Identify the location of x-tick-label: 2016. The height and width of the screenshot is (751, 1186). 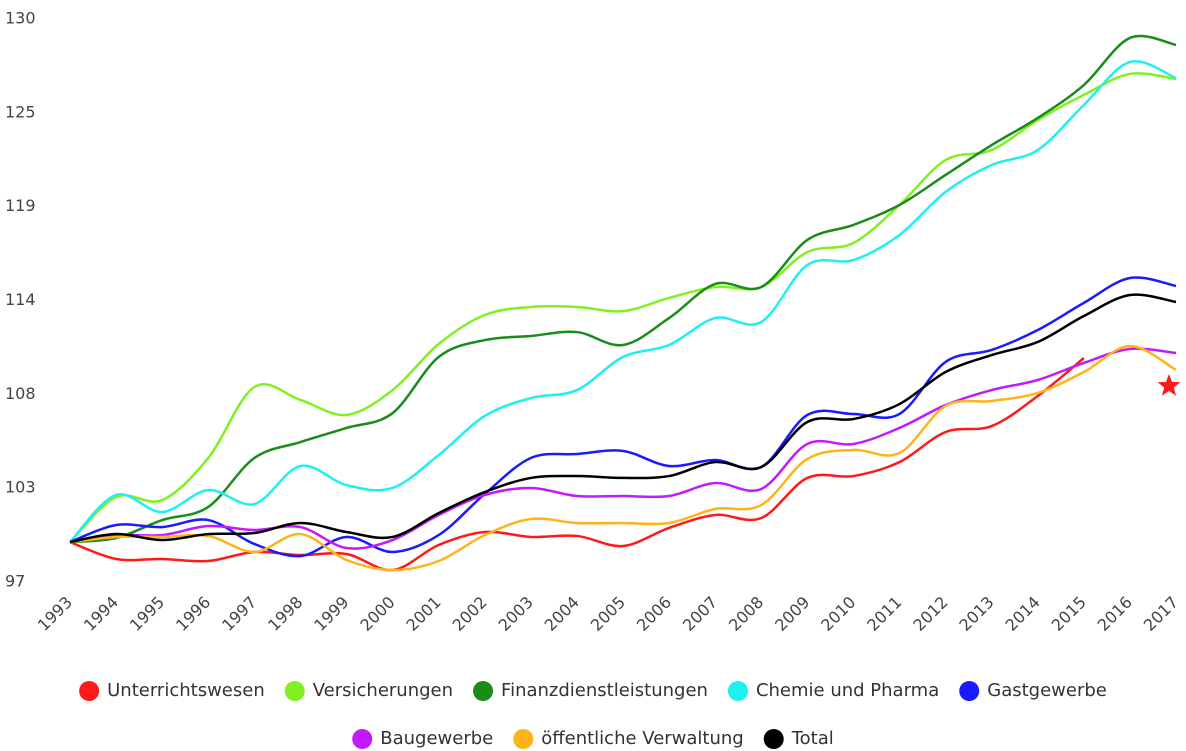
(1115, 614).